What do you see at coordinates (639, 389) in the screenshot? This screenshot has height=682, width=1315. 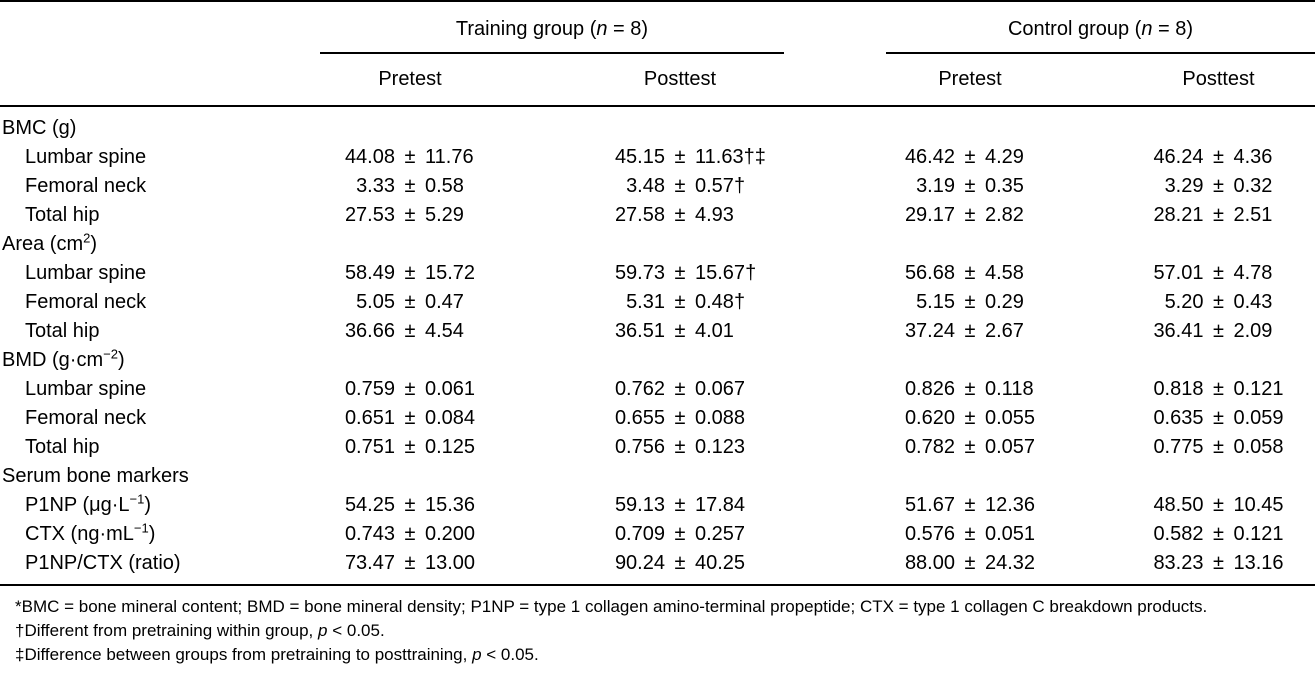 I see `mean-value: 0.762` at bounding box center [639, 389].